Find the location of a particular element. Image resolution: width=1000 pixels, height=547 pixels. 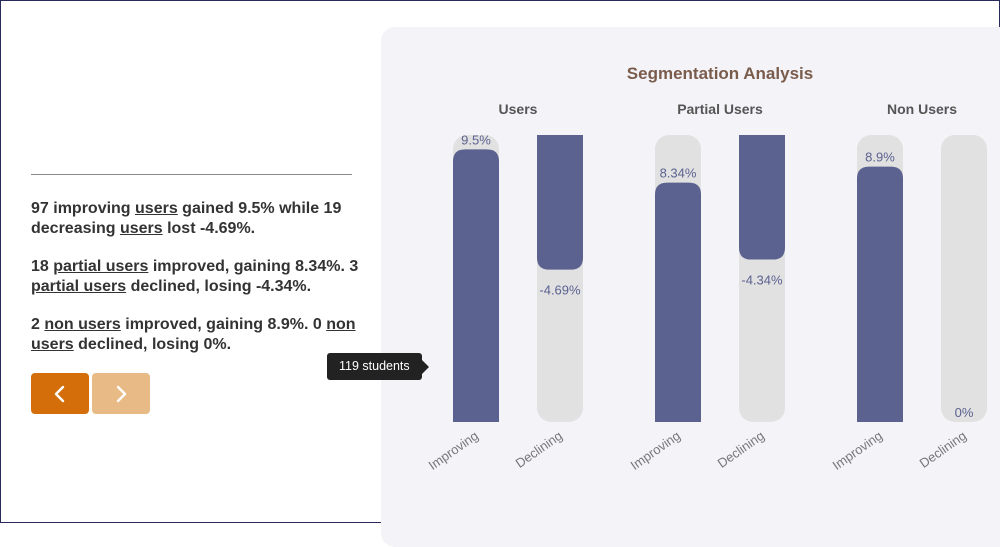

data-label: -4.69% is located at coordinates (560, 290).